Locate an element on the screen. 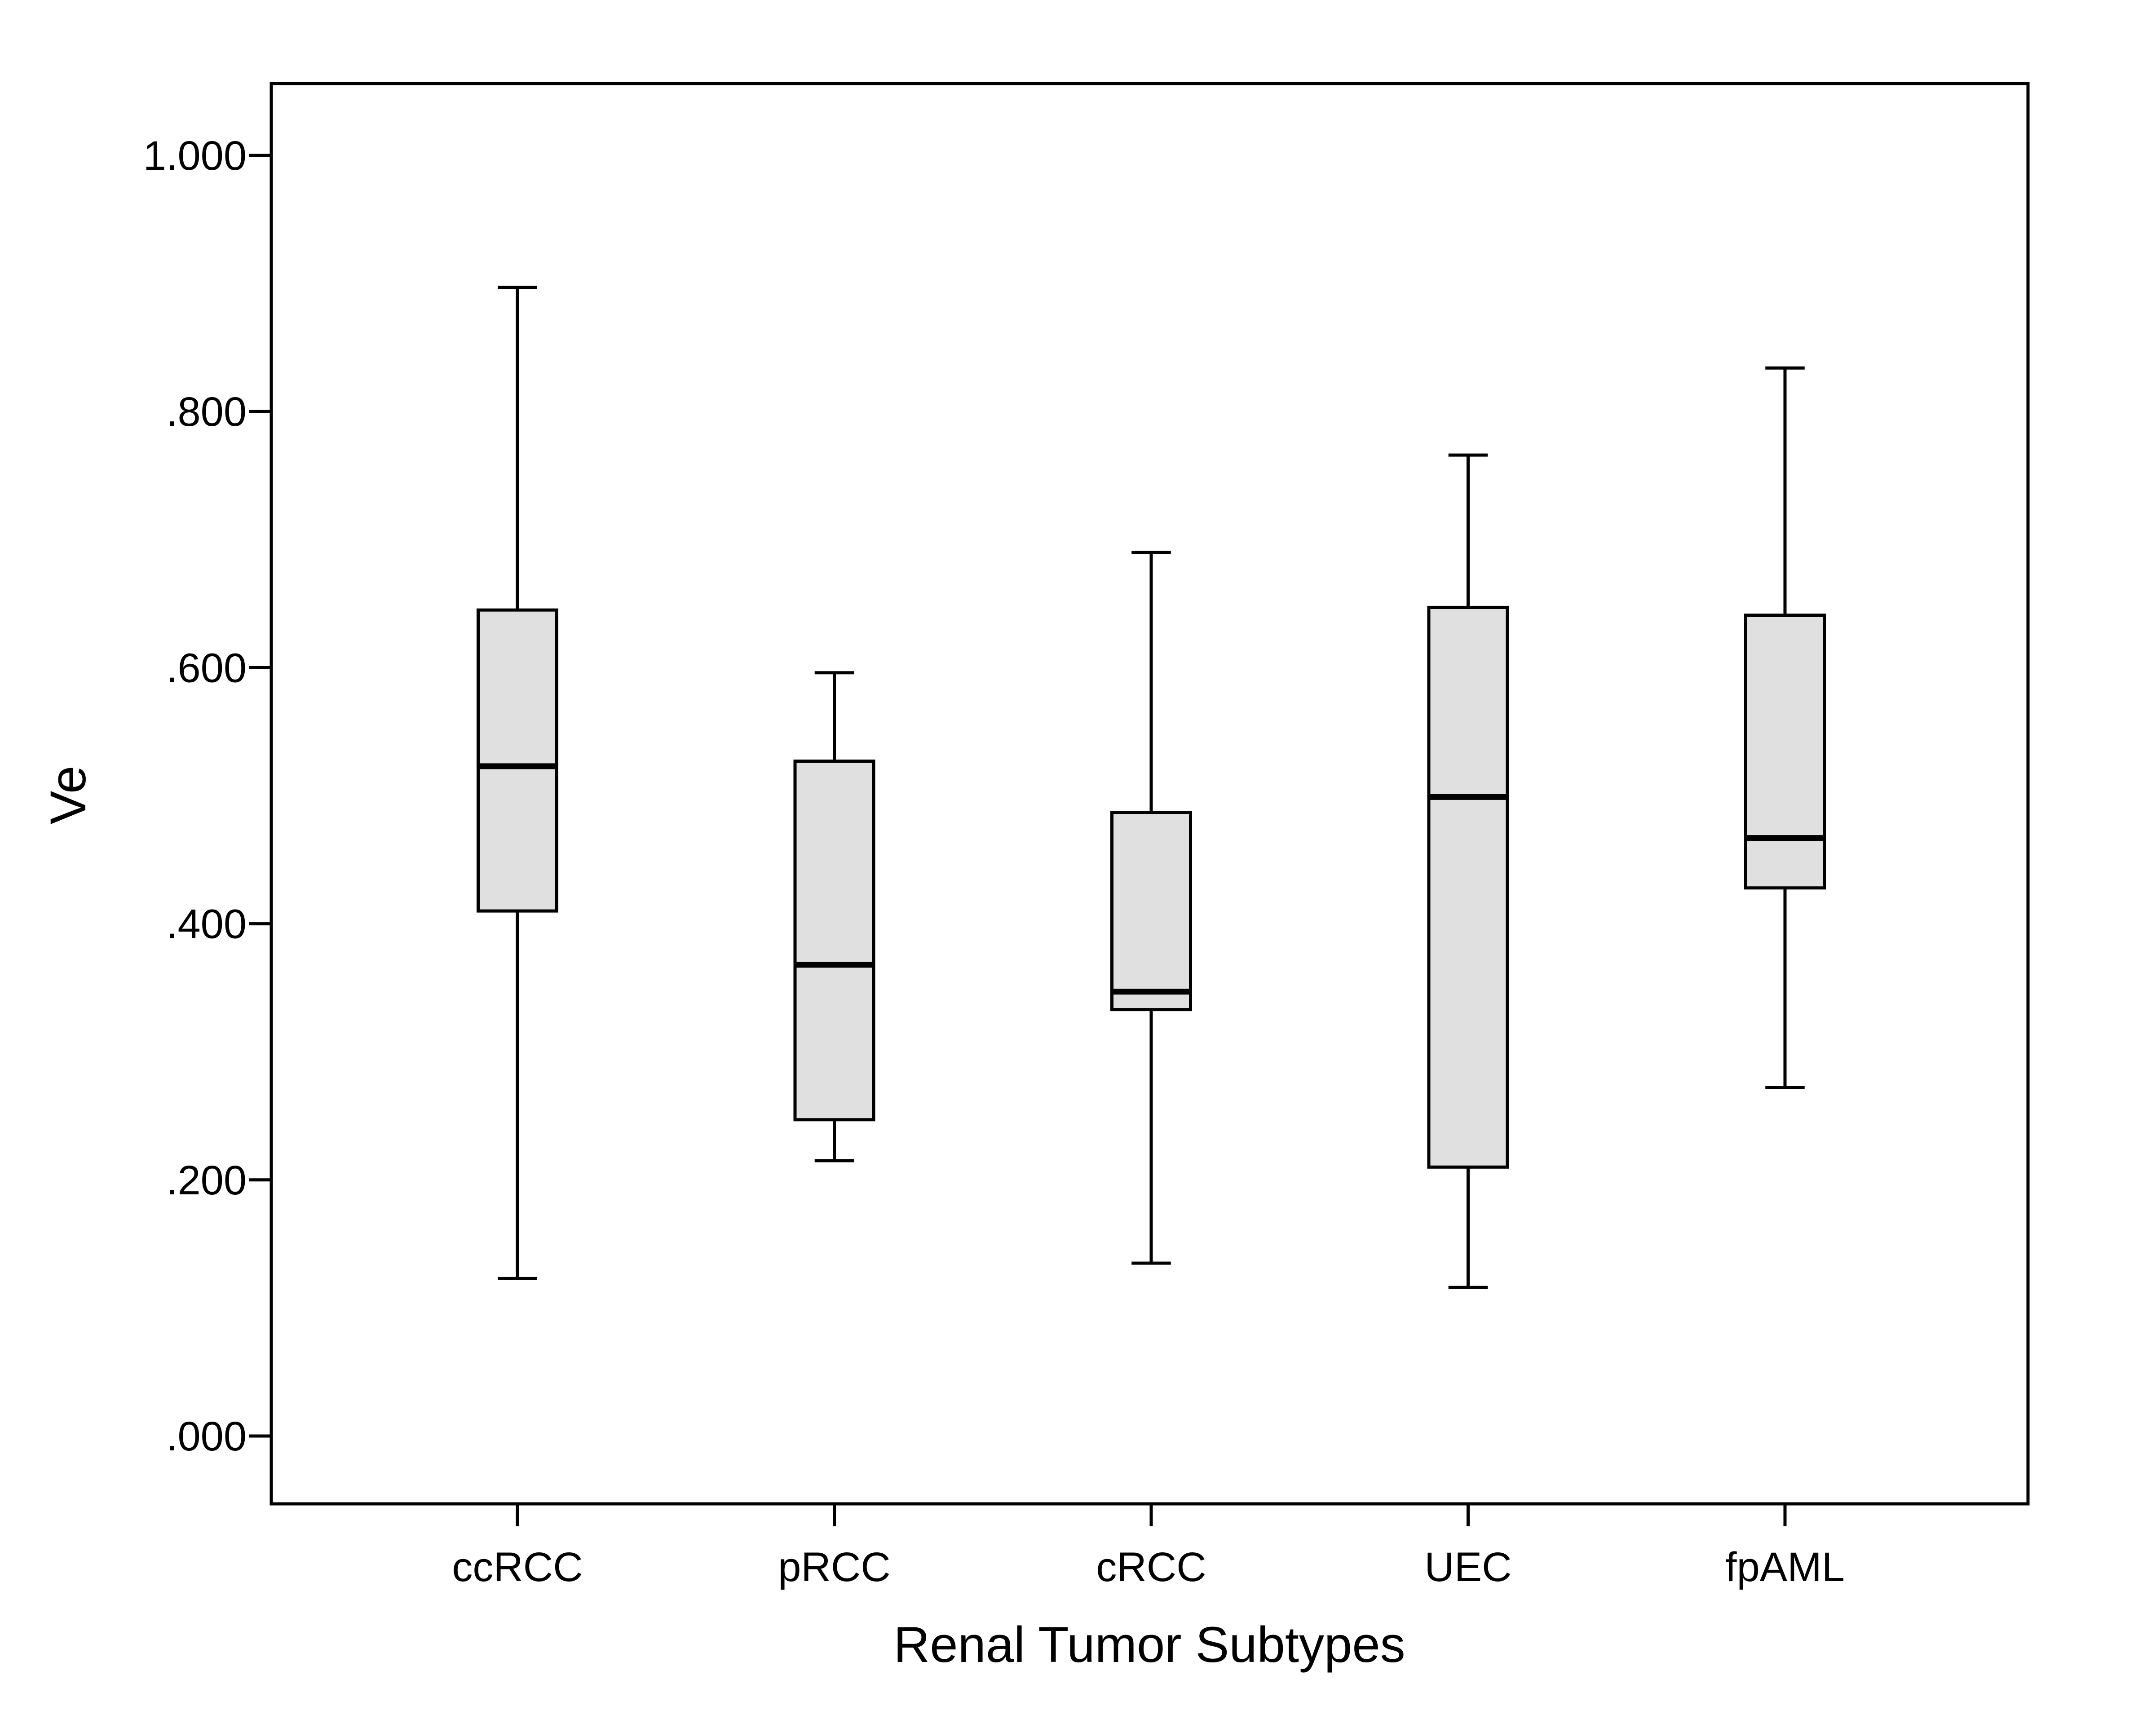 This screenshot has width=2156, height=1719. y-tick-label: .600 is located at coordinates (206, 668).